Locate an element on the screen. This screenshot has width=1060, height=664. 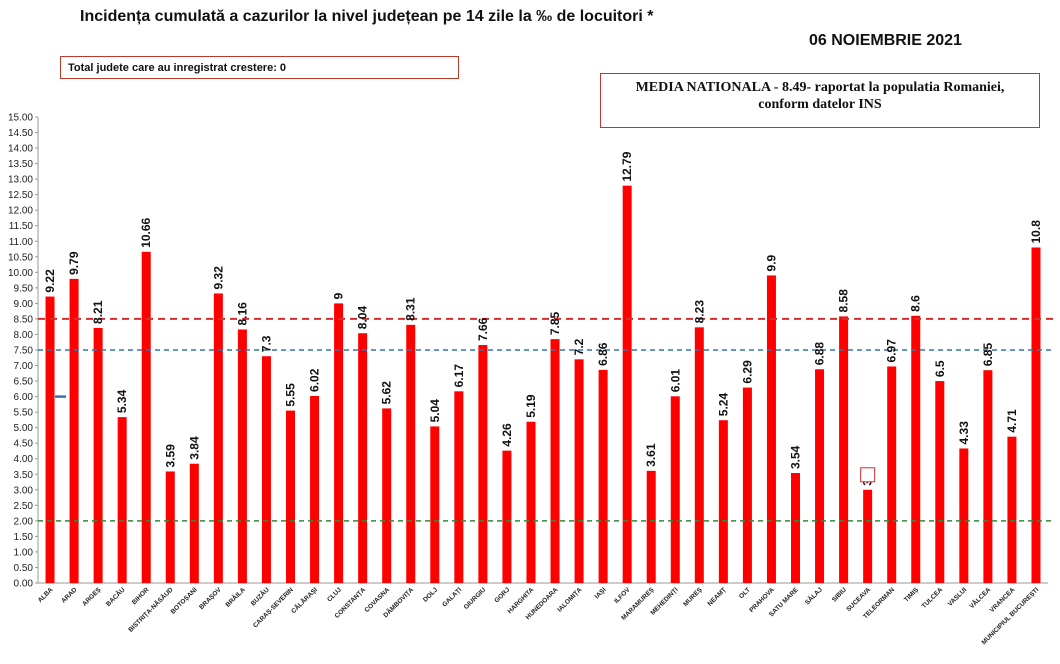
y-tick-label: 10.00 is located at coordinates (20, 273).